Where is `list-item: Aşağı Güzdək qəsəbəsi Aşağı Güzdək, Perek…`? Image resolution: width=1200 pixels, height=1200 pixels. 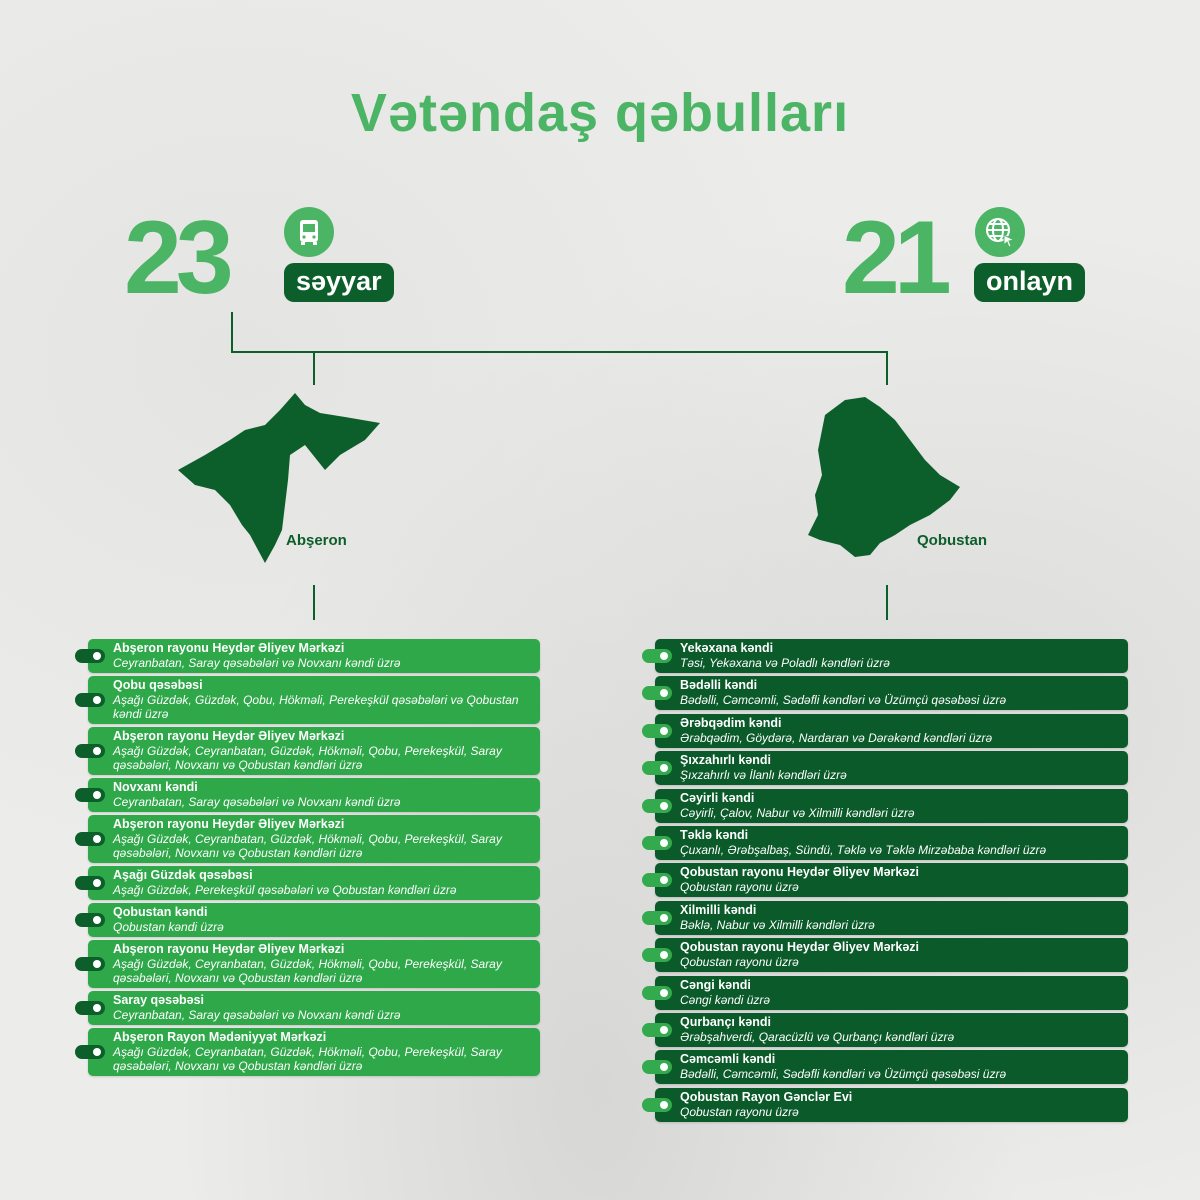 list-item: Aşağı Güzdək qəsəbəsi Aşağı Güzdək, Perek… is located at coordinates (307, 883).